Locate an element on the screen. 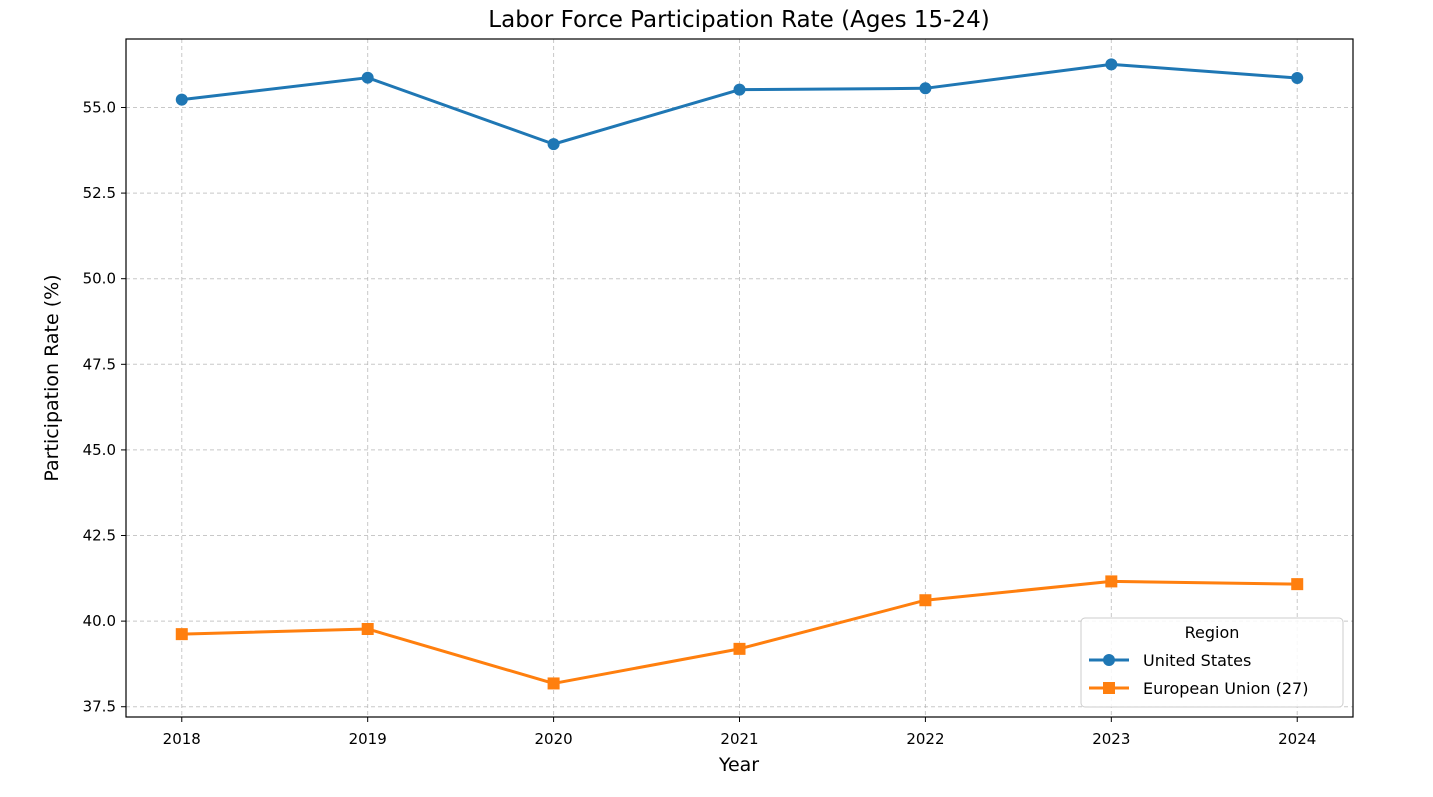  x-tick-label: 2024 is located at coordinates (1297, 739).